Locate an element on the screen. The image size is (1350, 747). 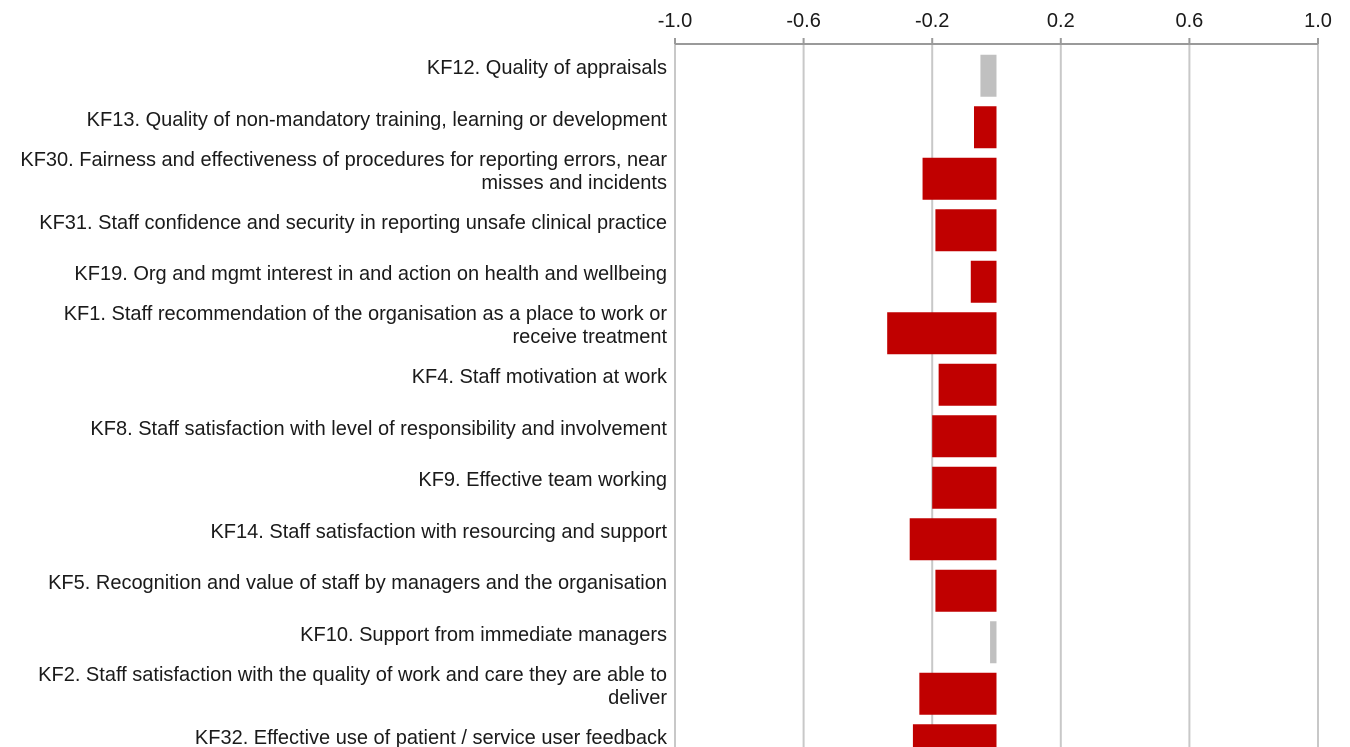
category-label-box: KF9. Effective team working is located at coordinates (333, 484).